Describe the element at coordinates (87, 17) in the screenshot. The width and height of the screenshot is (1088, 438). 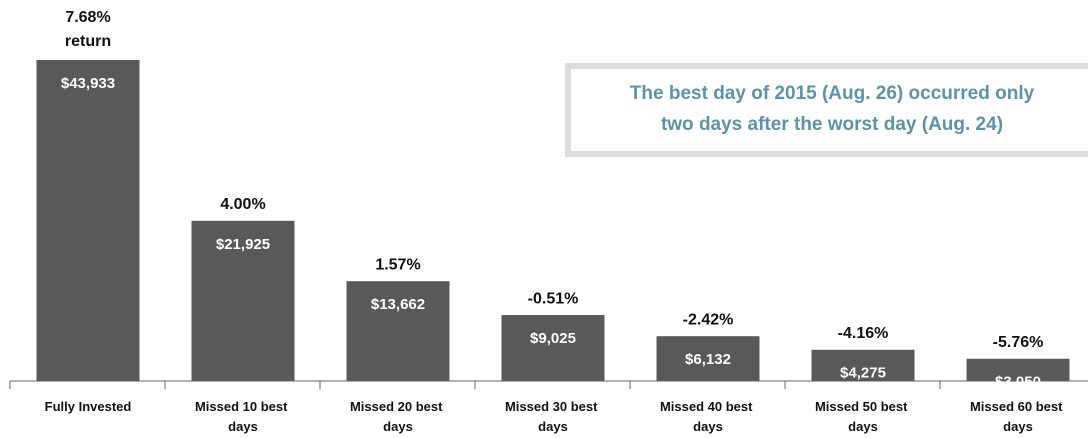
I see `return-label: 7.68%` at that location.